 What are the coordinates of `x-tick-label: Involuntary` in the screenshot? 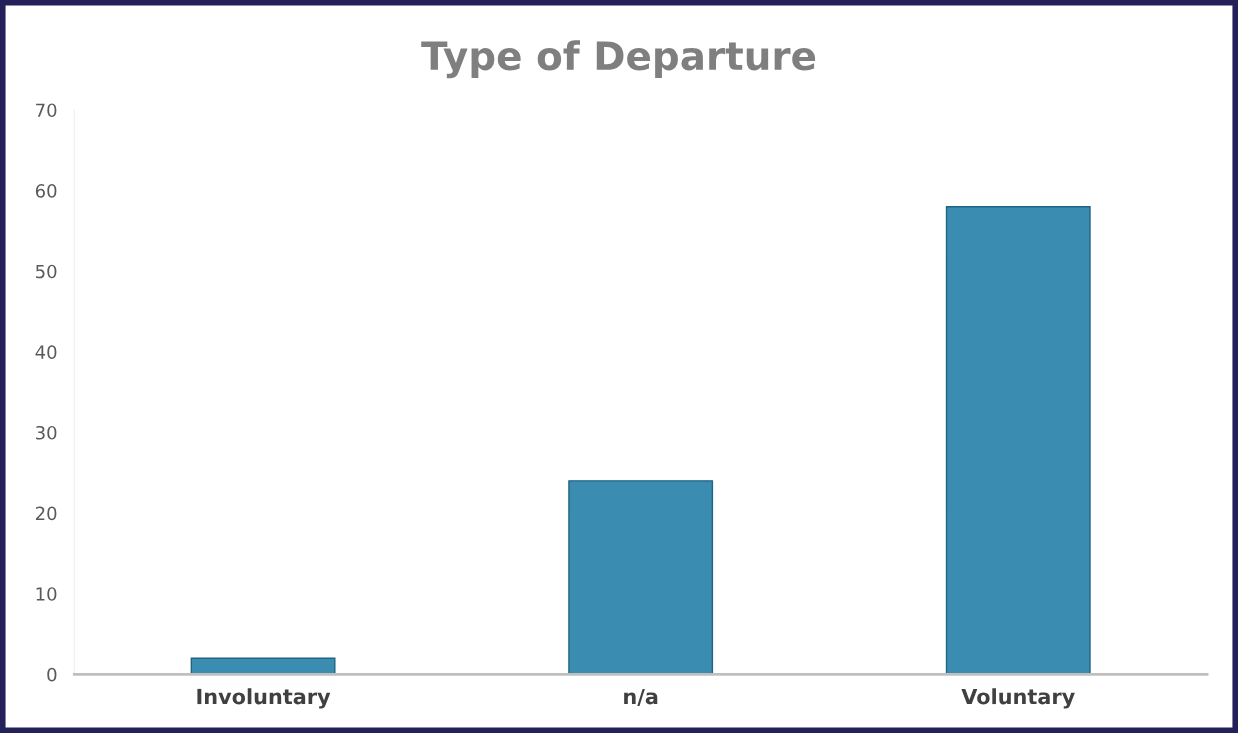 It's located at (264, 698).